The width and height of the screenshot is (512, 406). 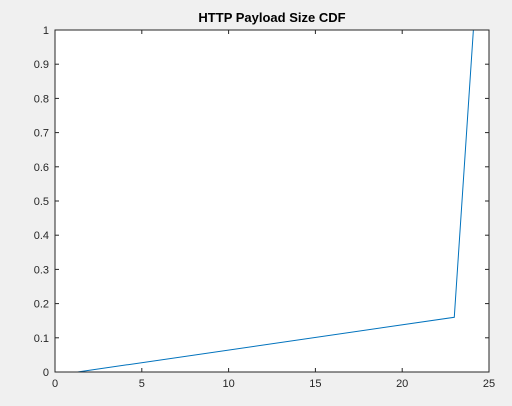 What do you see at coordinates (271, 17) in the screenshot?
I see `chart-title: HTTP Payload Size CDF` at bounding box center [271, 17].